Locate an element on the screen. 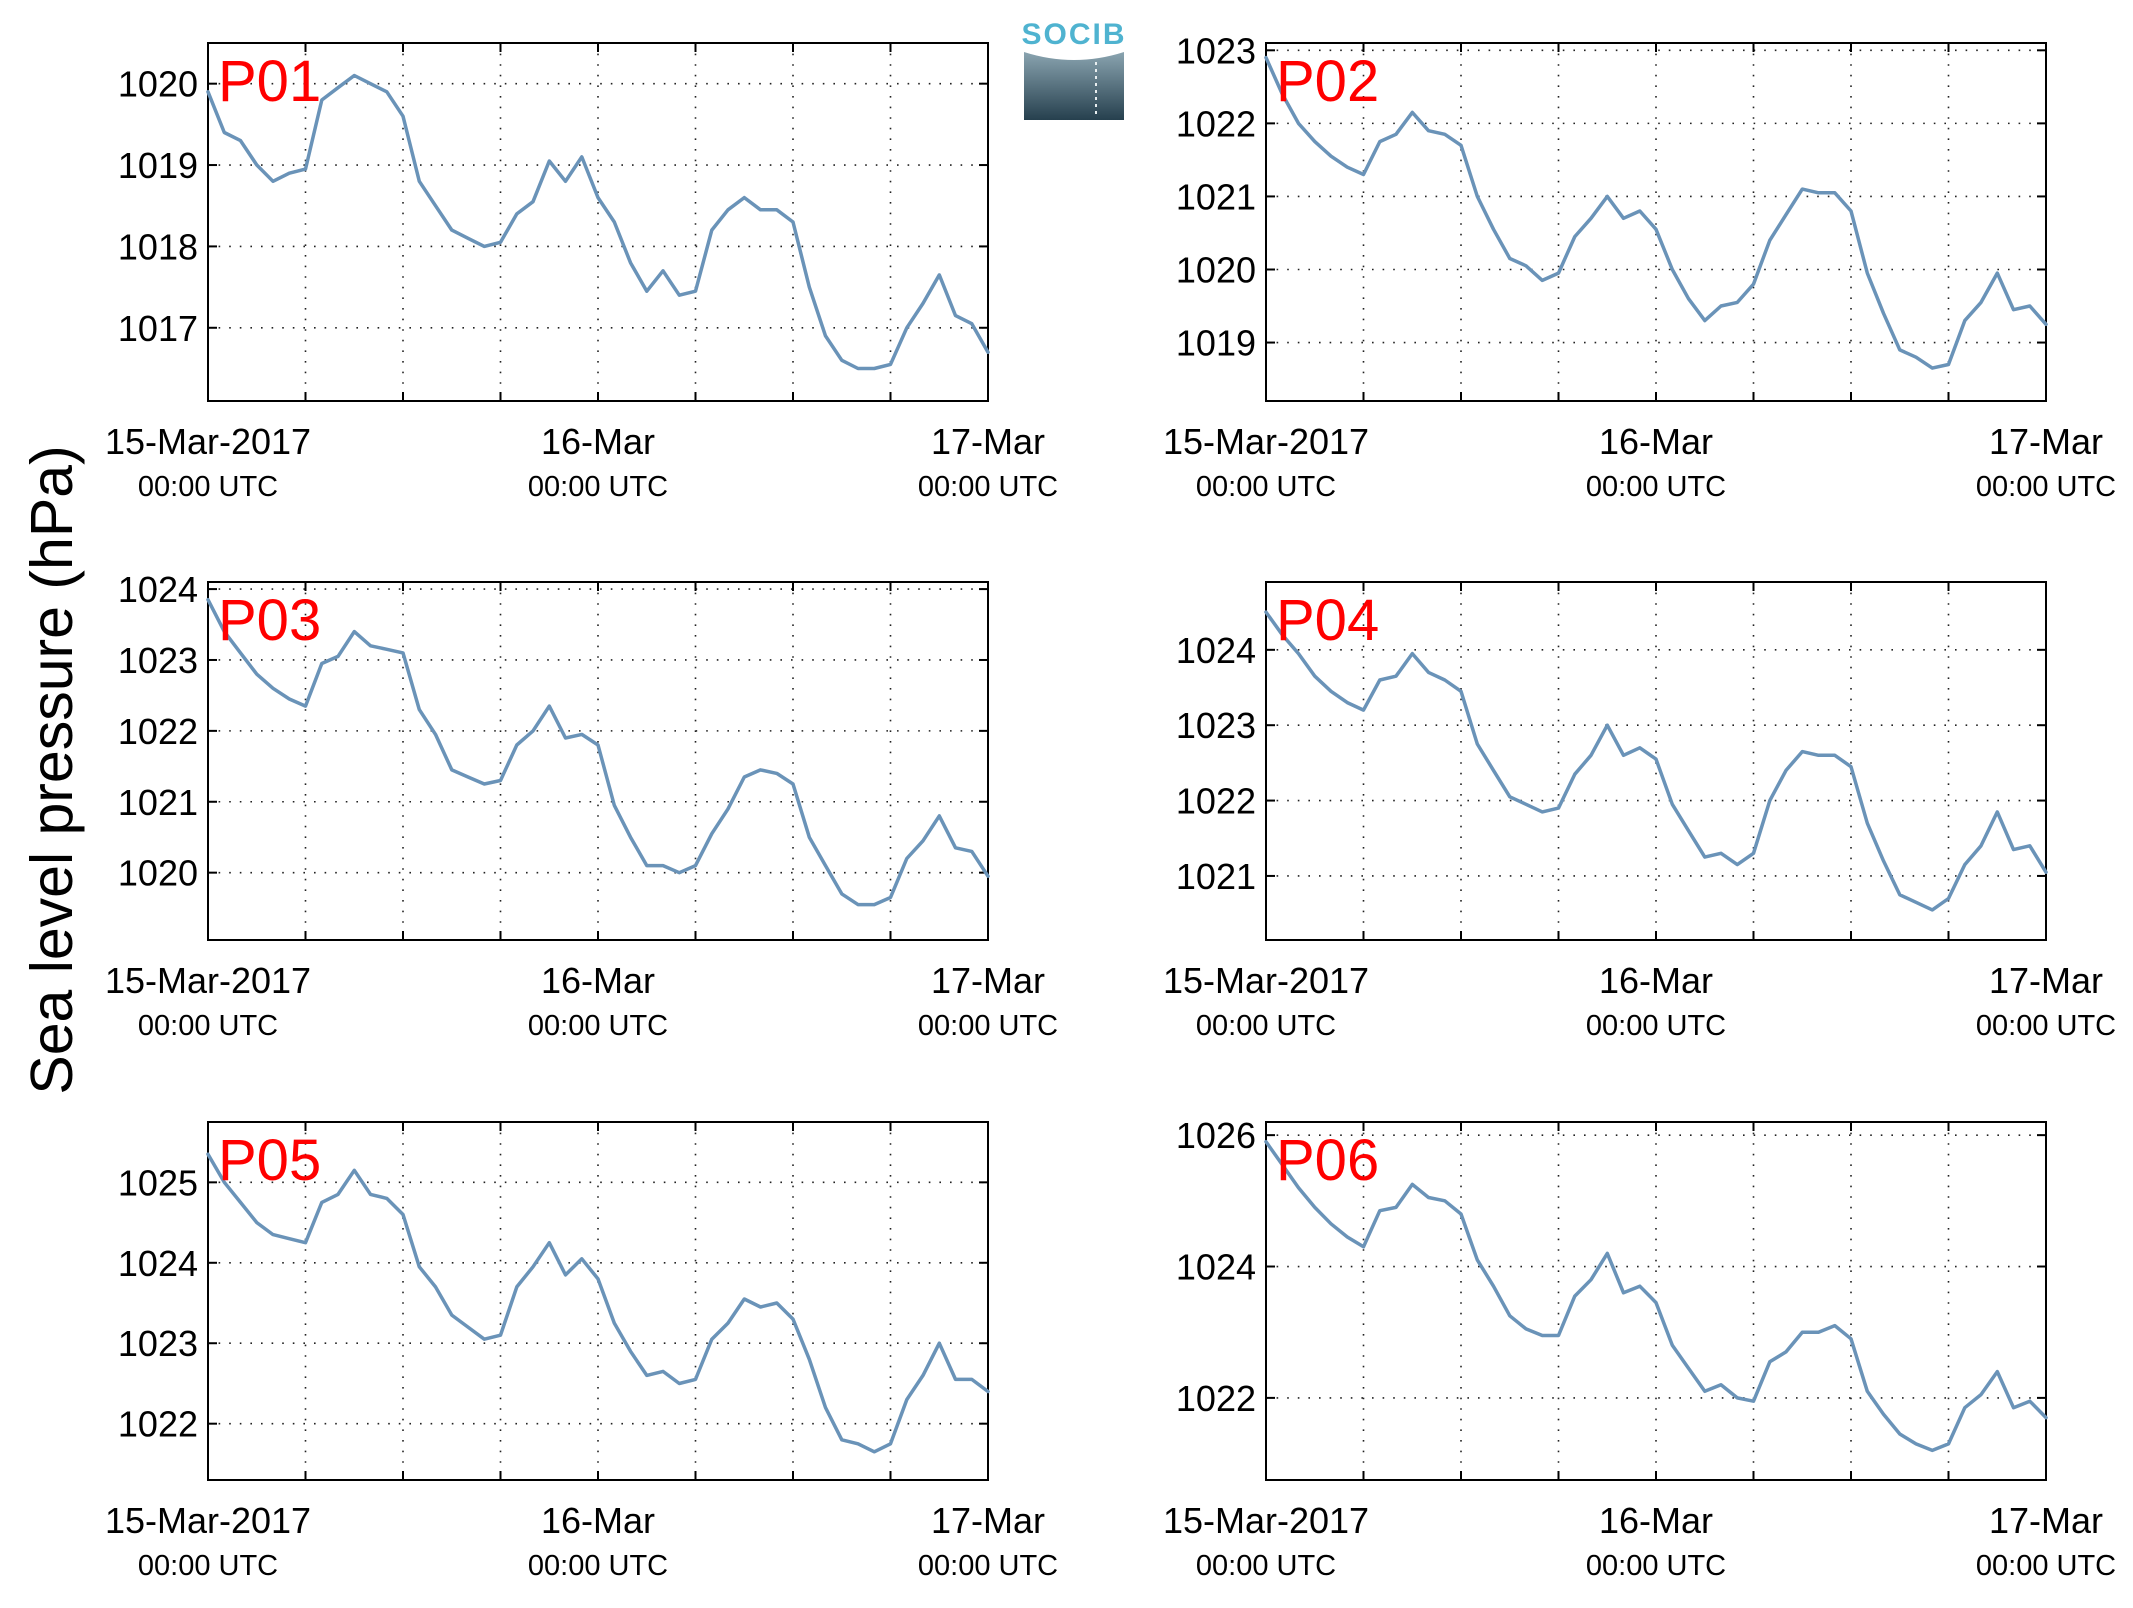 The height and width of the screenshot is (1608, 2133). y-tick-label: 1025 is located at coordinates (158, 1182).